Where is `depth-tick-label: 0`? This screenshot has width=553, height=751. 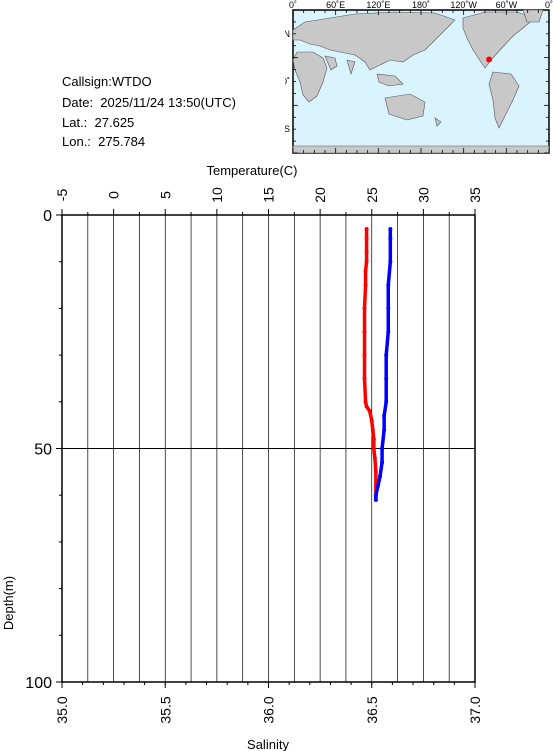
depth-tick-label: 0 is located at coordinates (47, 216).